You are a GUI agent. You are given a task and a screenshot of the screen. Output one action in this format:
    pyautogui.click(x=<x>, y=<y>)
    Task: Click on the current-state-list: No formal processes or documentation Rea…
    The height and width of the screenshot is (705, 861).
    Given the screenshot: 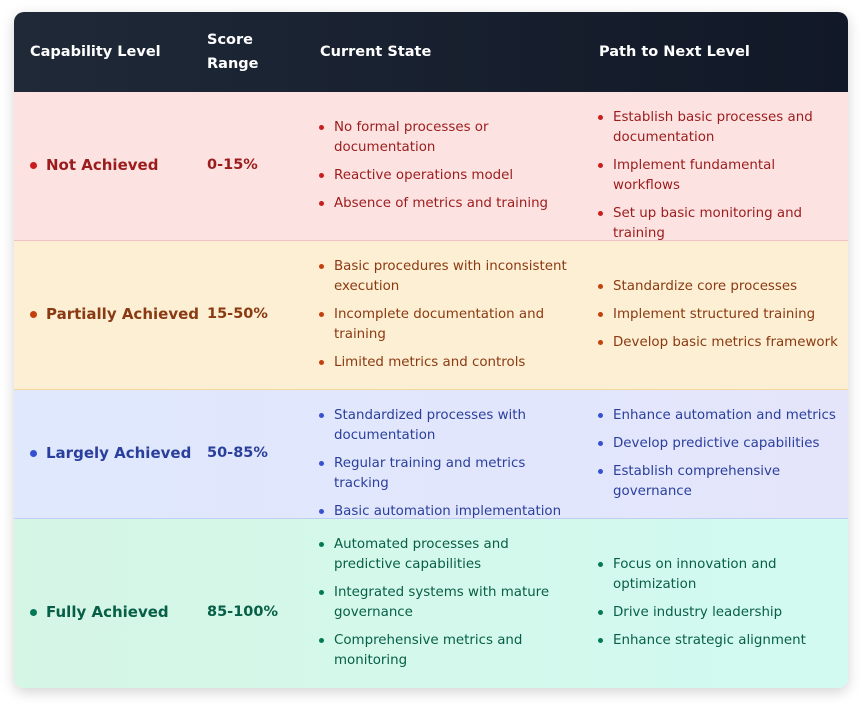 What is the action you would take?
    pyautogui.click(x=449, y=166)
    